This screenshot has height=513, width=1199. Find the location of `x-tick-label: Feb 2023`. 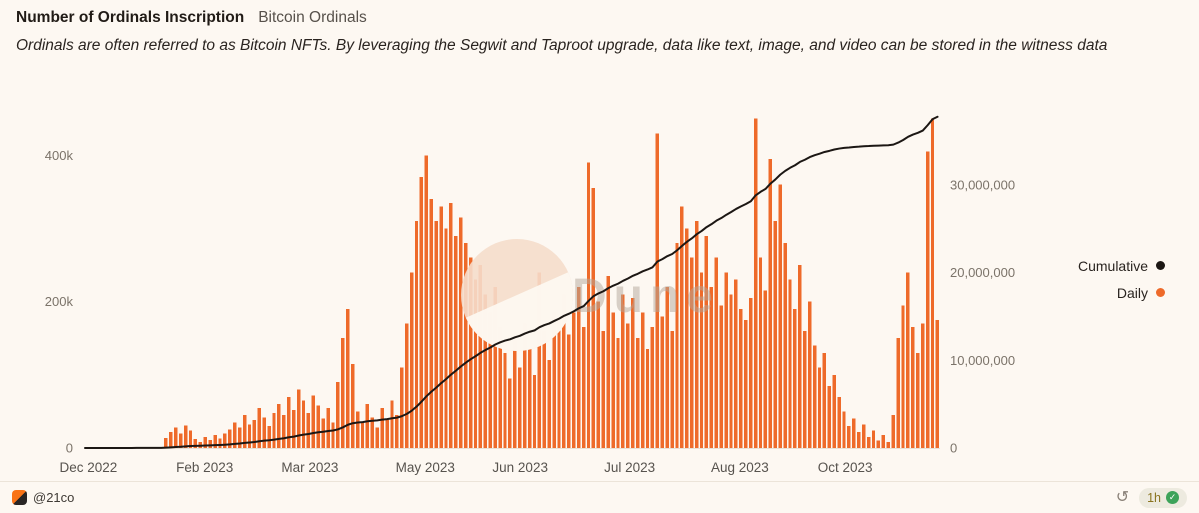

x-tick-label: Feb 2023 is located at coordinates (204, 467).